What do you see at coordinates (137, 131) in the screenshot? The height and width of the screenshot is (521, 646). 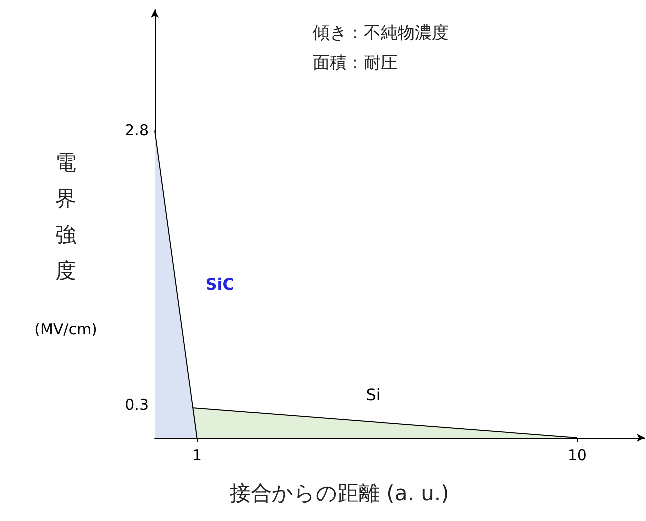 I see `y-tick-label: 2.8` at bounding box center [137, 131].